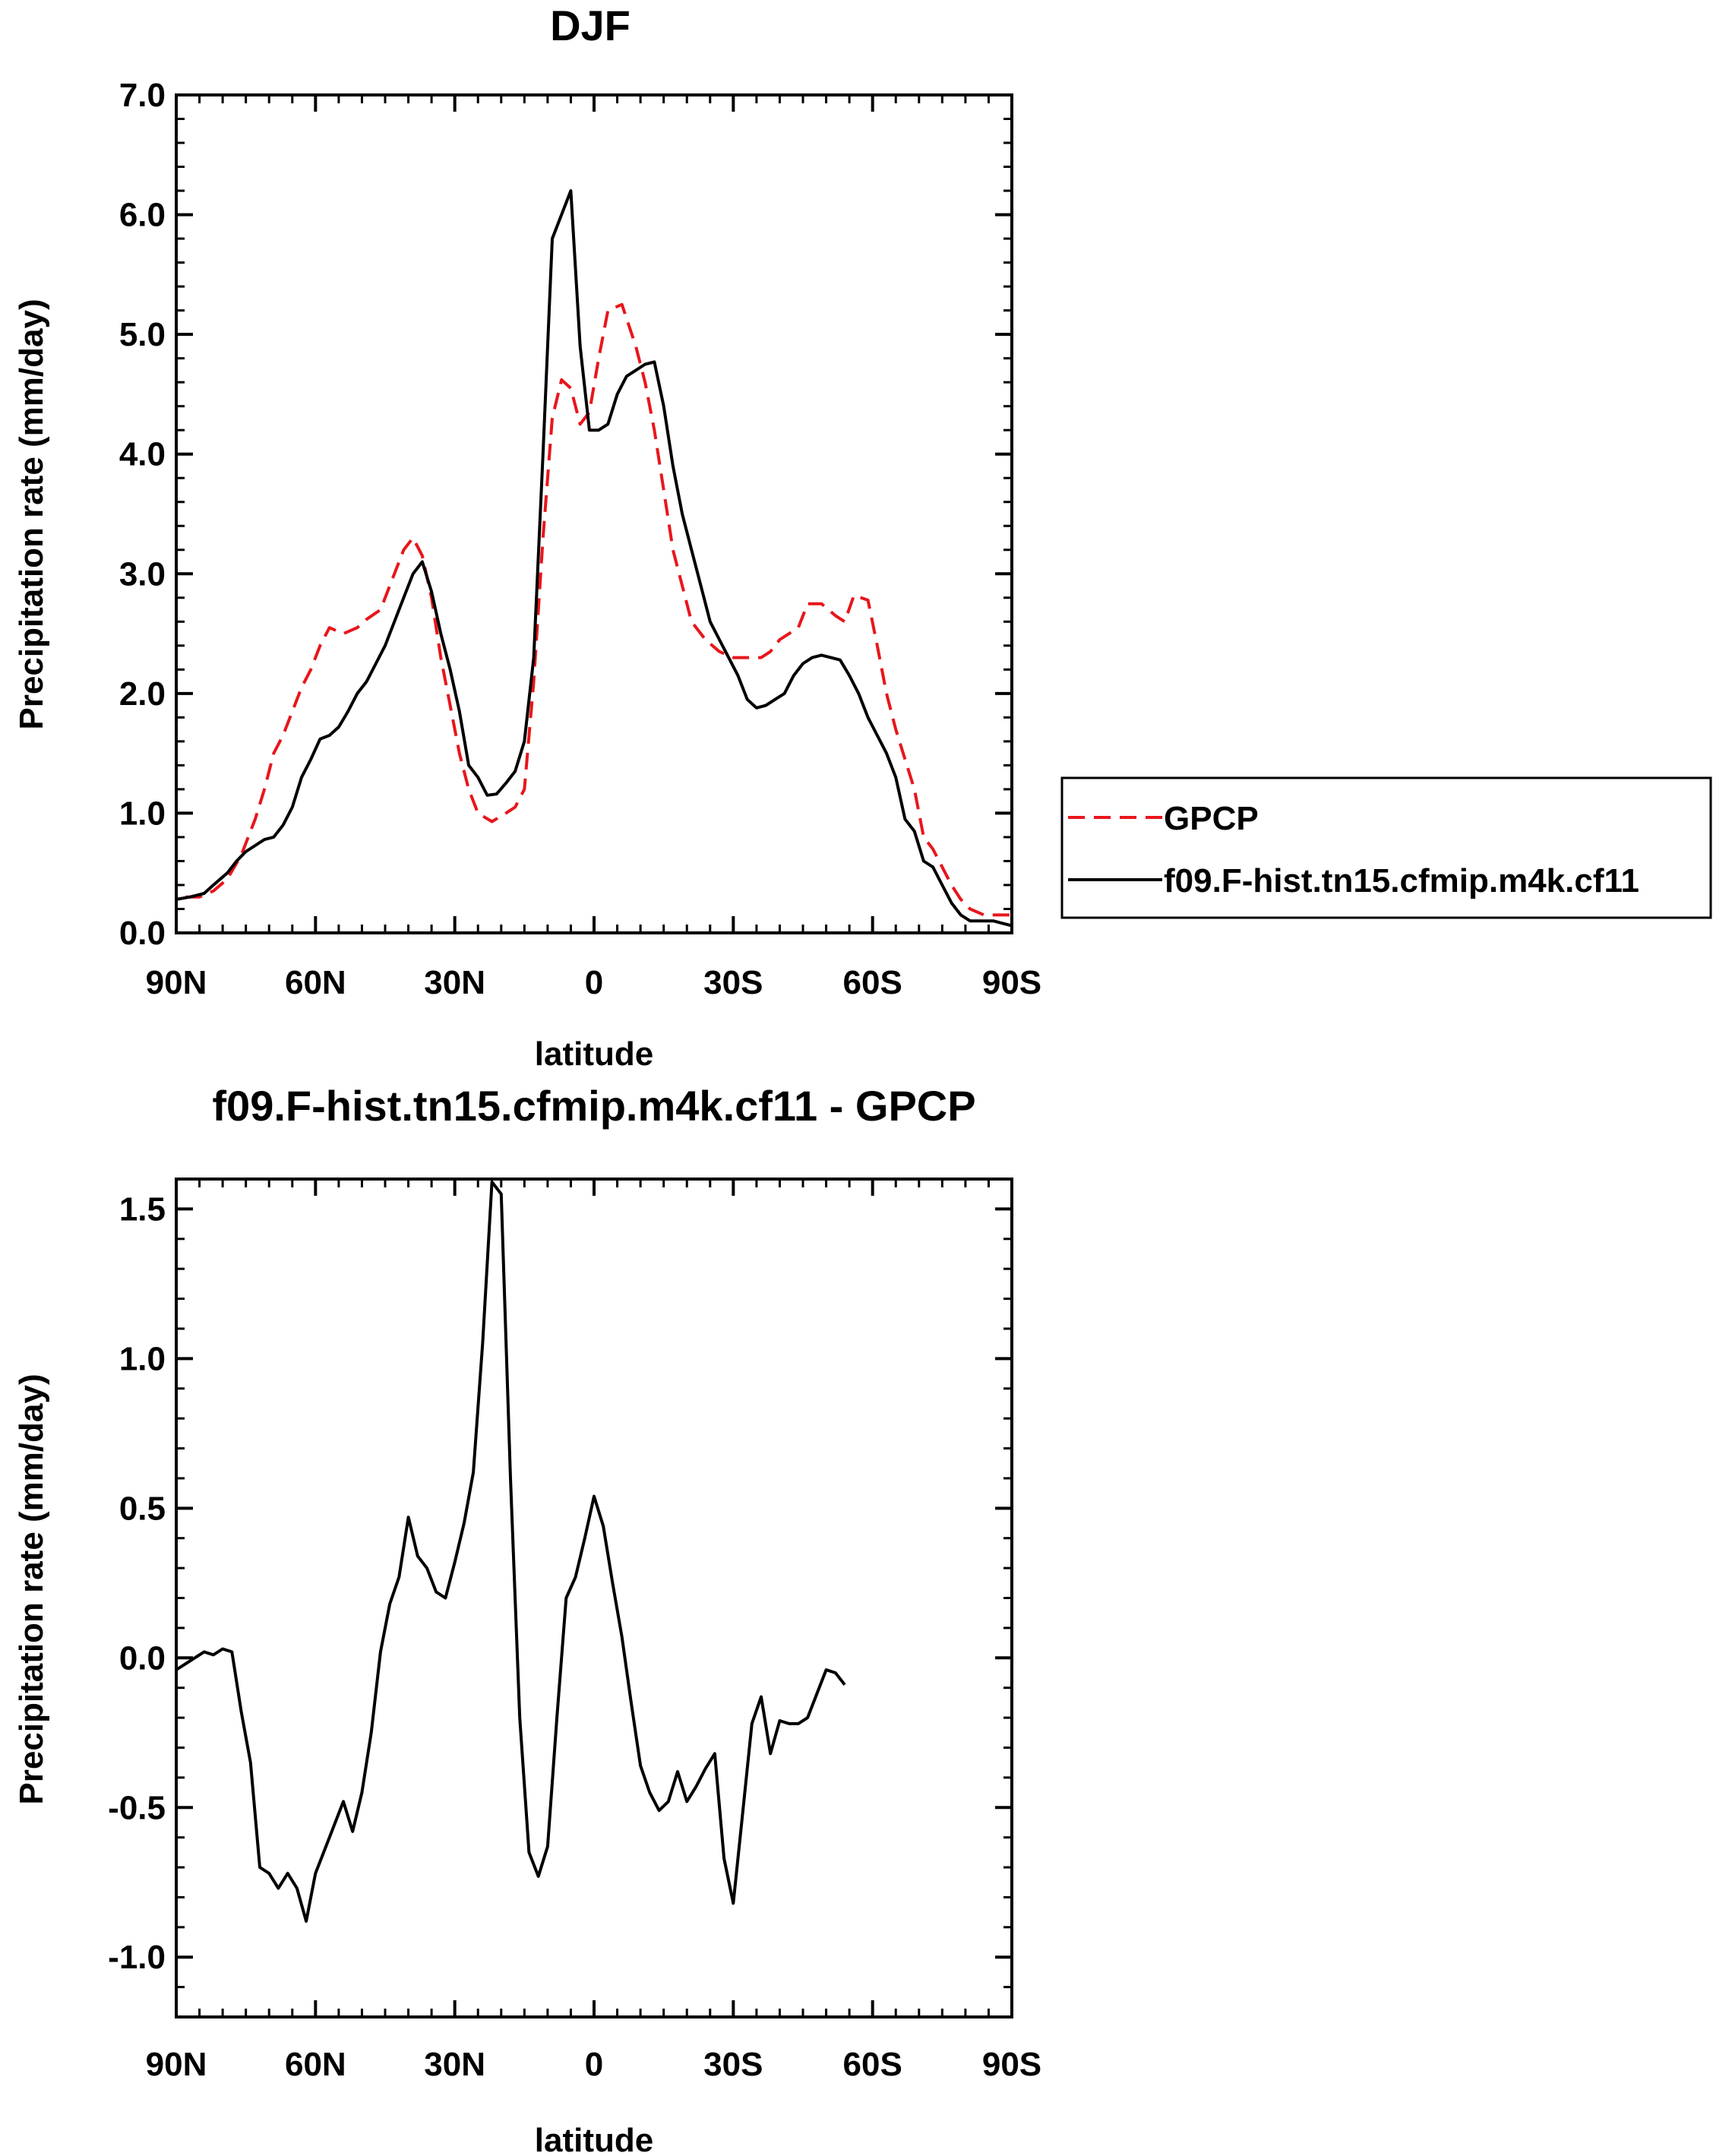 This screenshot has width=1713, height=2156. I want to click on top-x-tick-labels: 90N 60N 30N 0 30S 60S 90S, so click(594, 982).